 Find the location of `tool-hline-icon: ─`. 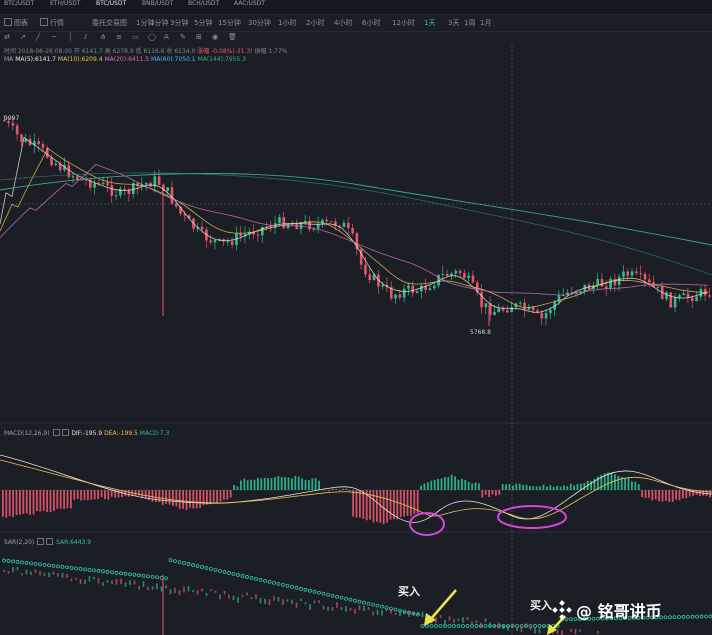

tool-hline-icon: ─ is located at coordinates (54, 37).